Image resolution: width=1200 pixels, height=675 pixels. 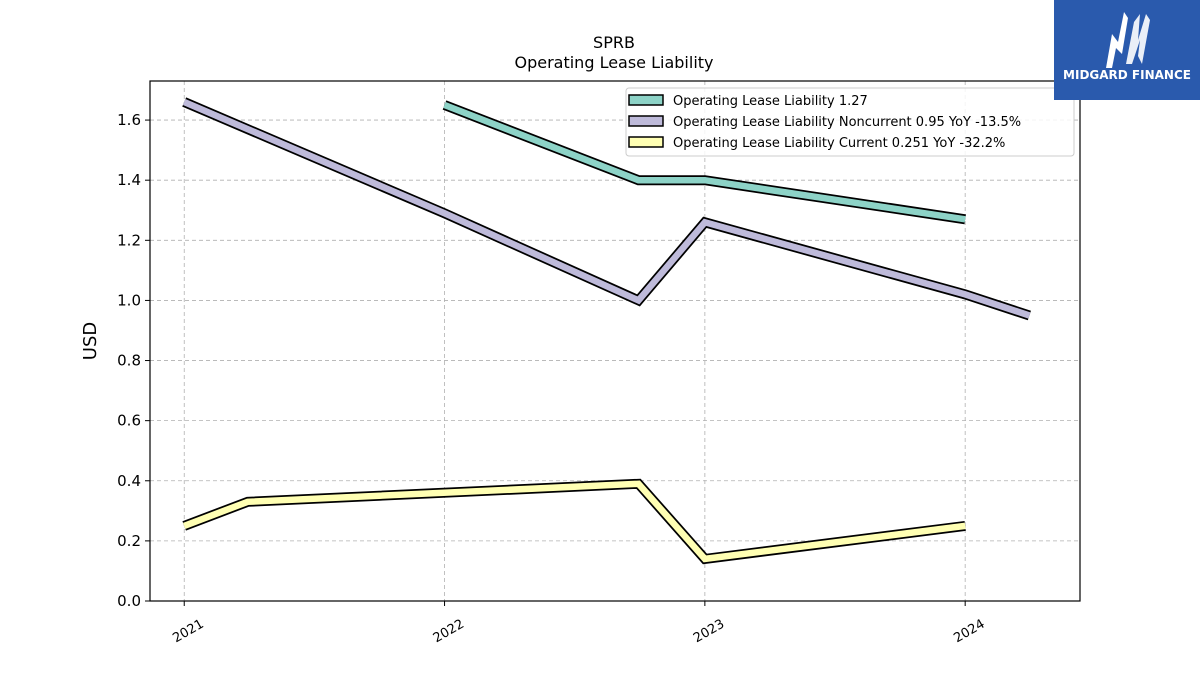 What do you see at coordinates (579, 624) in the screenshot?
I see `x-axis: 2021 2022 2023 2024` at bounding box center [579, 624].